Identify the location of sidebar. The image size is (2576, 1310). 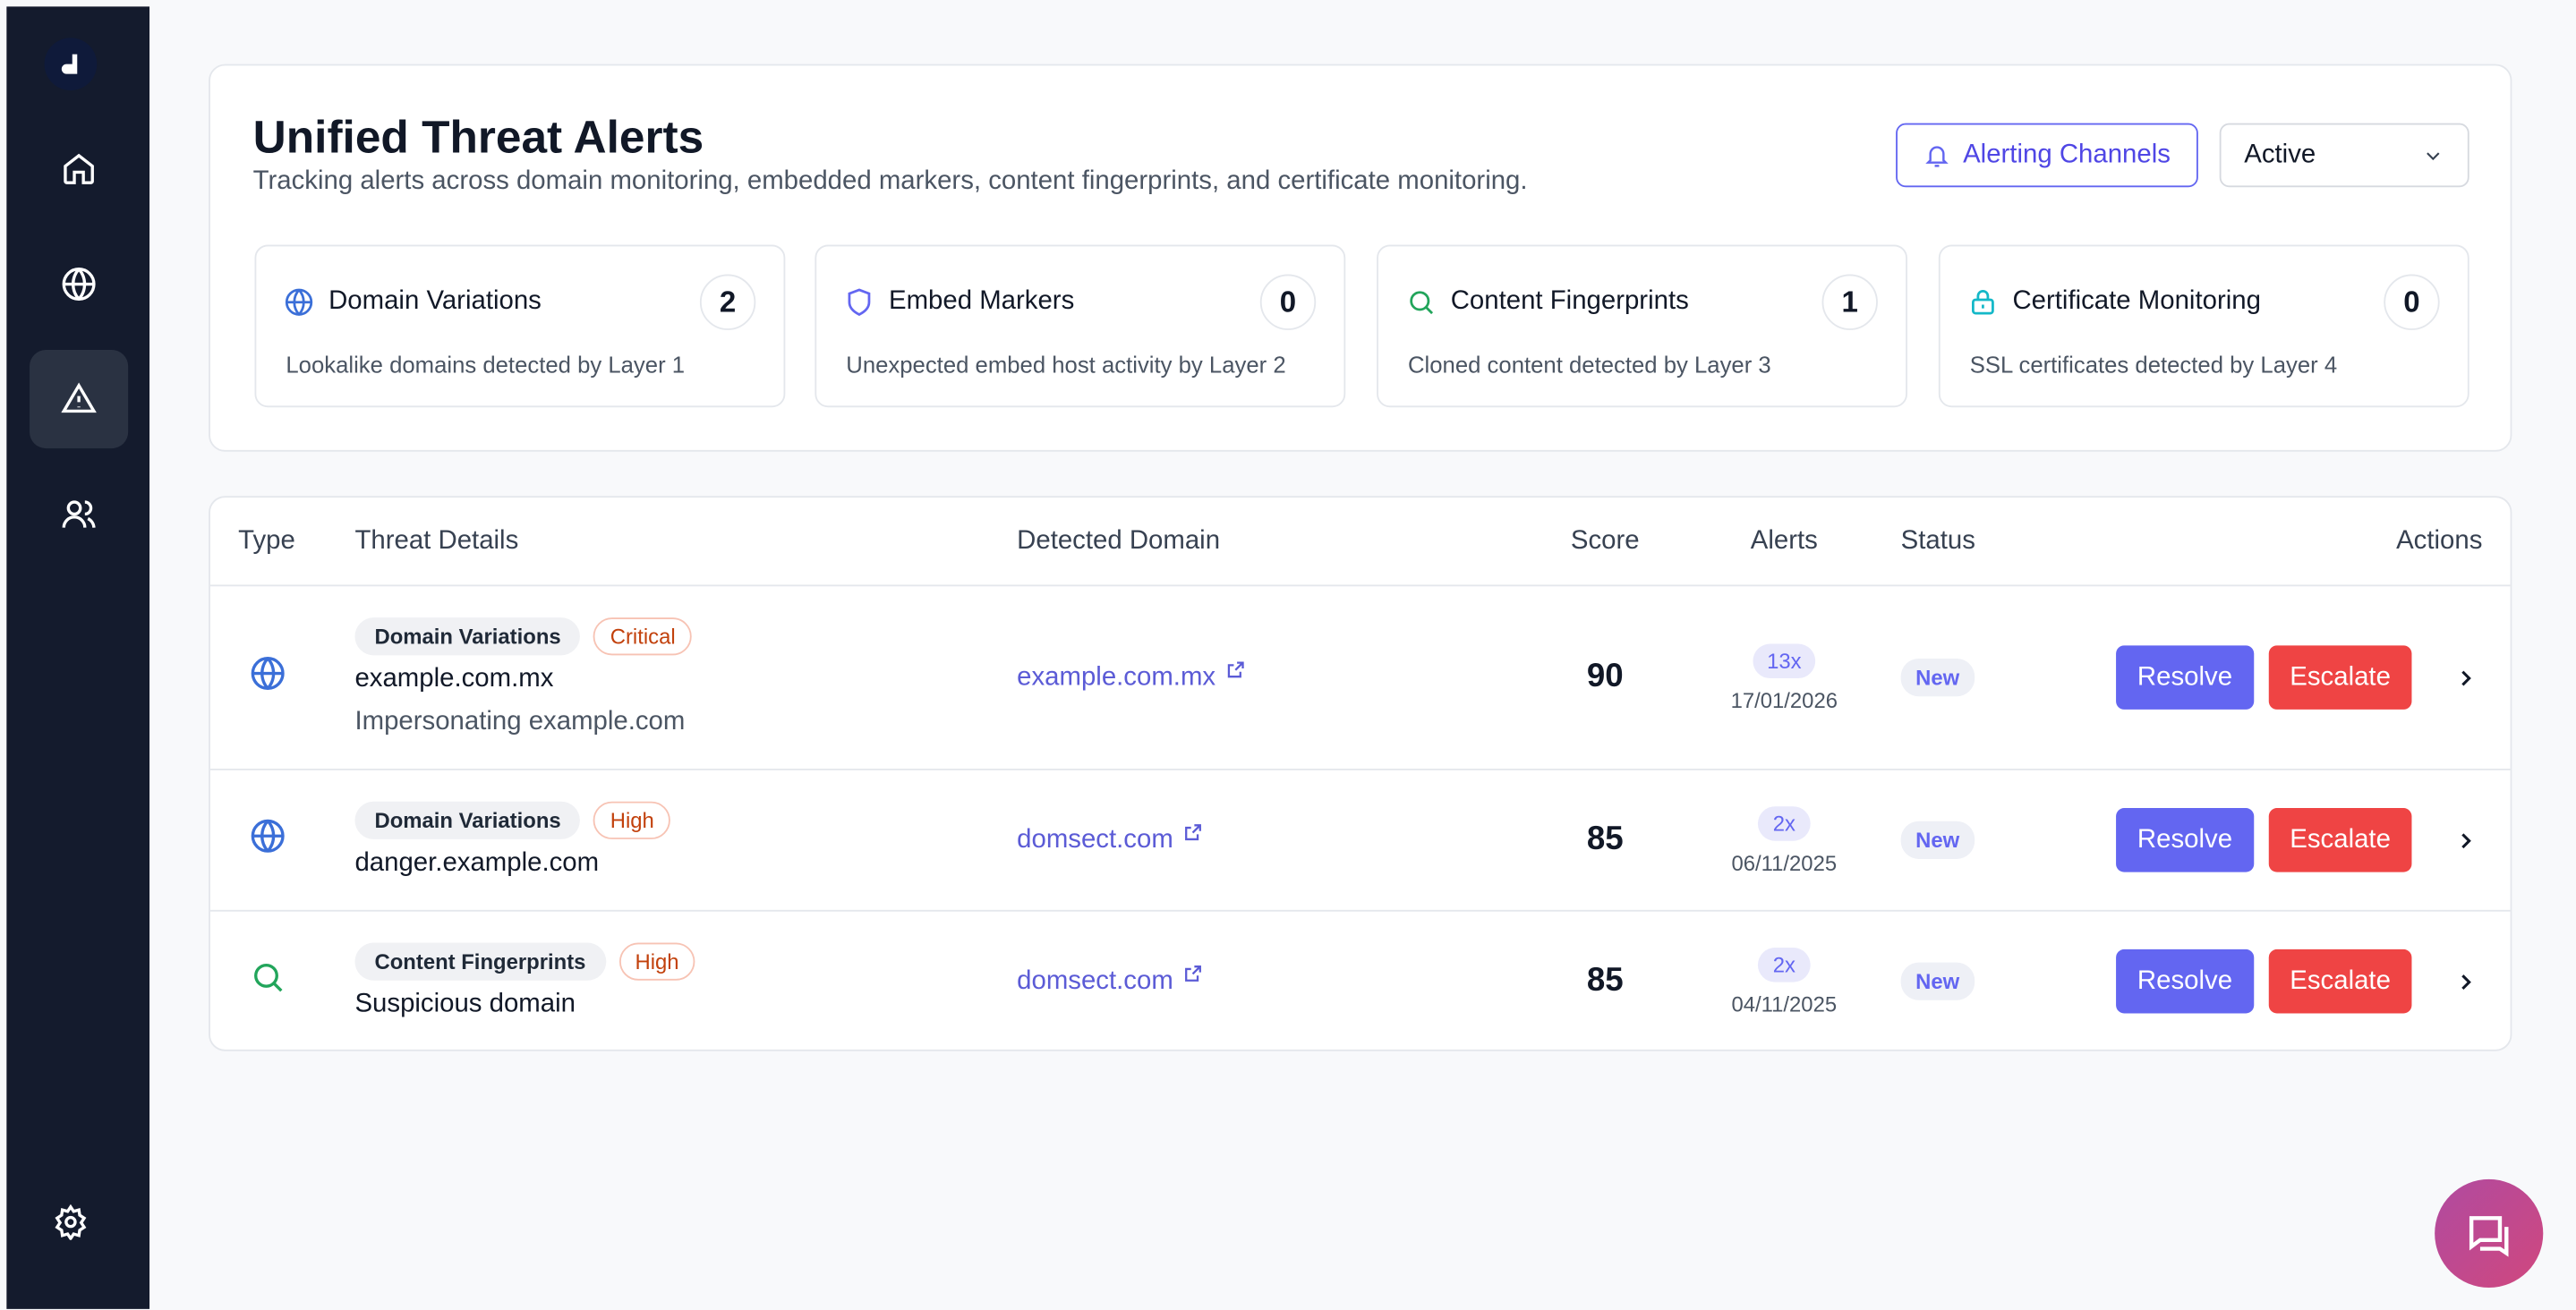
(78, 657).